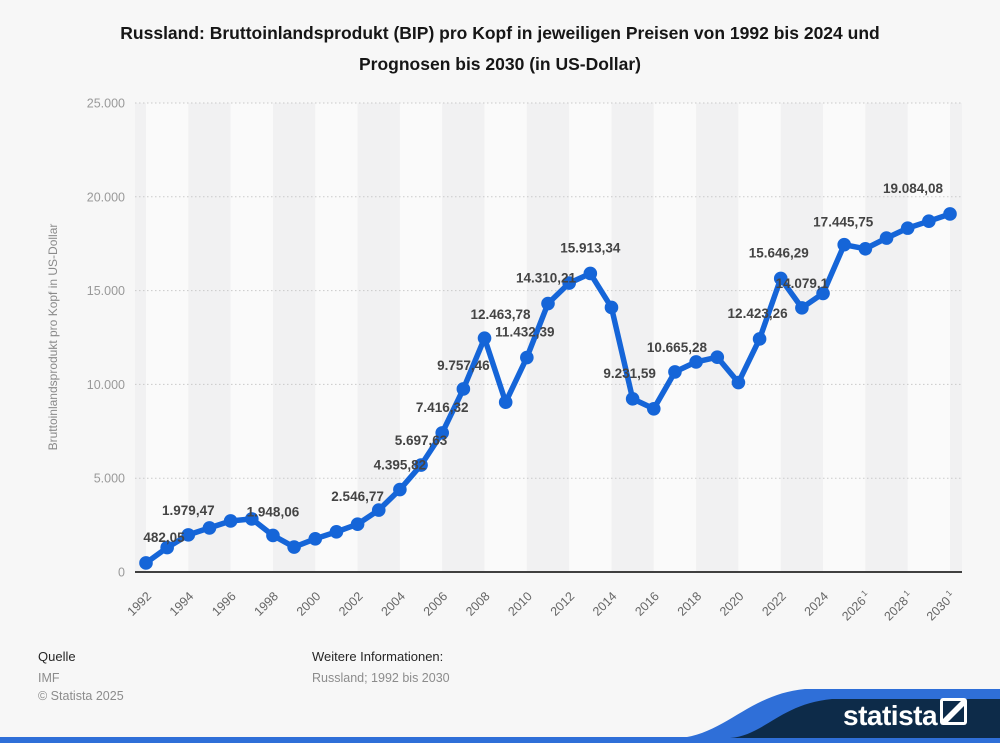 This screenshot has width=1000, height=743. I want to click on svg-text: 12.463,78, so click(500, 314).